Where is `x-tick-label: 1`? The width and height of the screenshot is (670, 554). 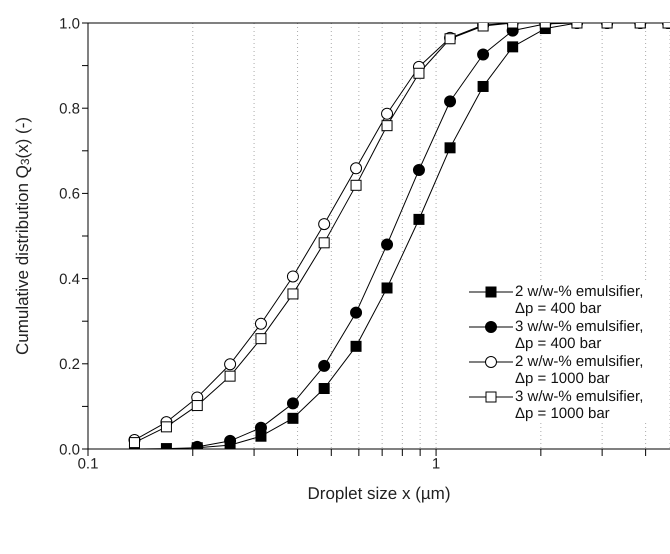
x-tick-label: 1 is located at coordinates (436, 464).